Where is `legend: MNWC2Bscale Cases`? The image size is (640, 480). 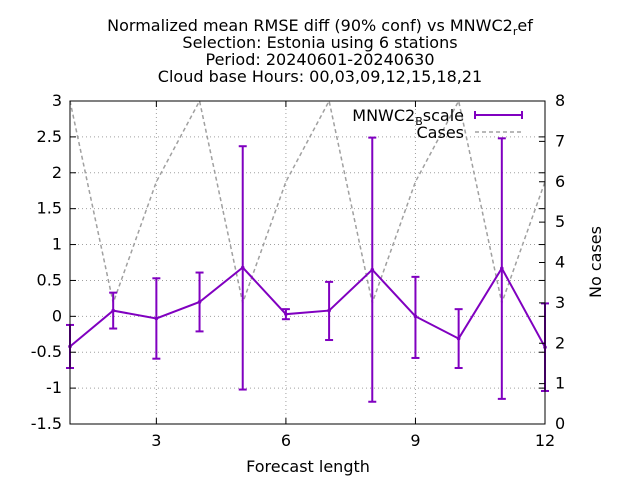
legend: MNWC2Bscale Cases is located at coordinates (437, 124).